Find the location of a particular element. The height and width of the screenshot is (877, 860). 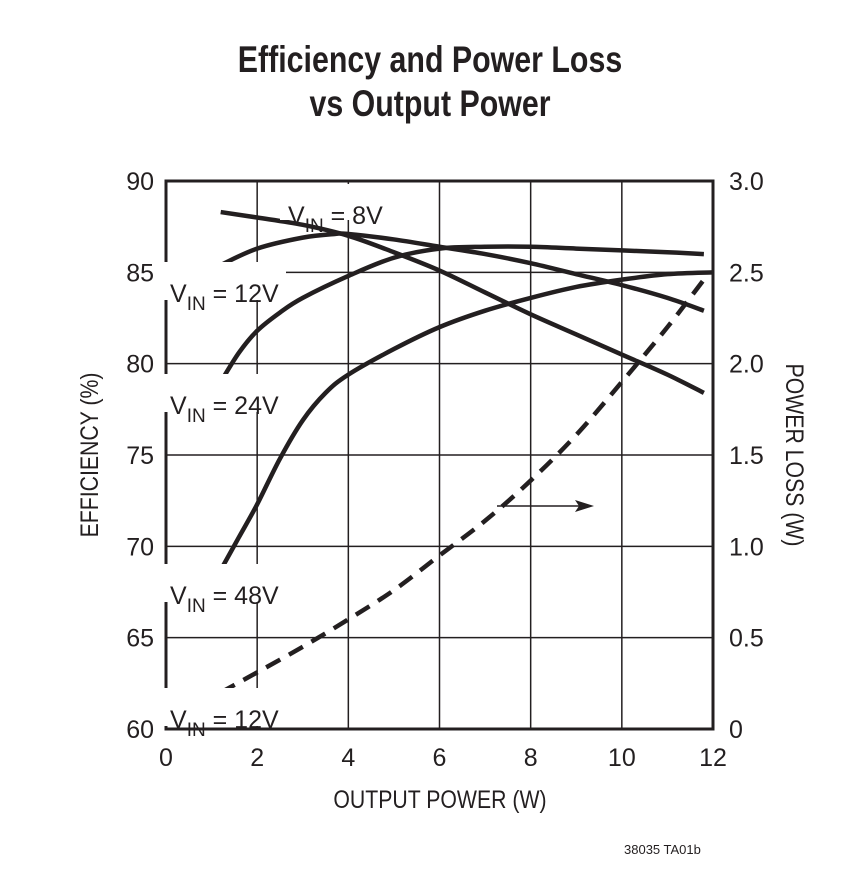

label-rest: = 48V is located at coordinates (242, 596).